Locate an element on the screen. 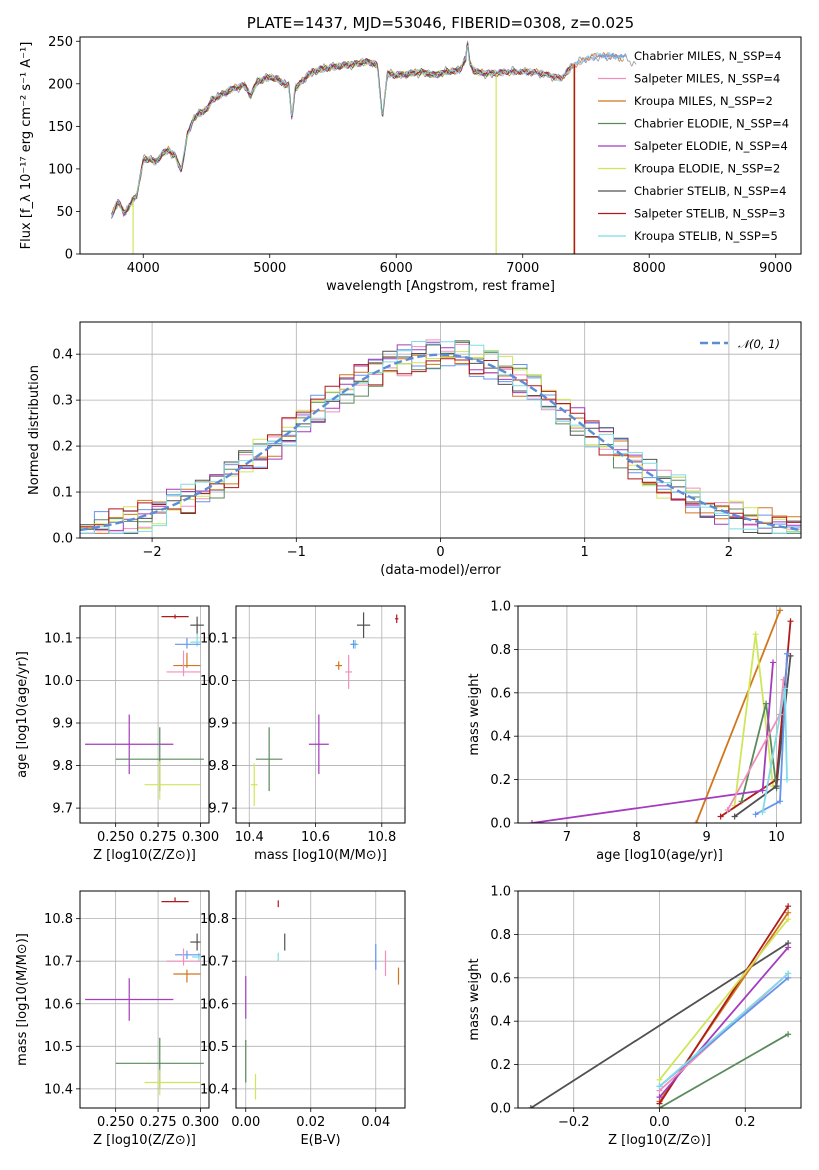 The height and width of the screenshot is (1170, 819). mass_weight_vs_age-frame is located at coordinates (659, 714).